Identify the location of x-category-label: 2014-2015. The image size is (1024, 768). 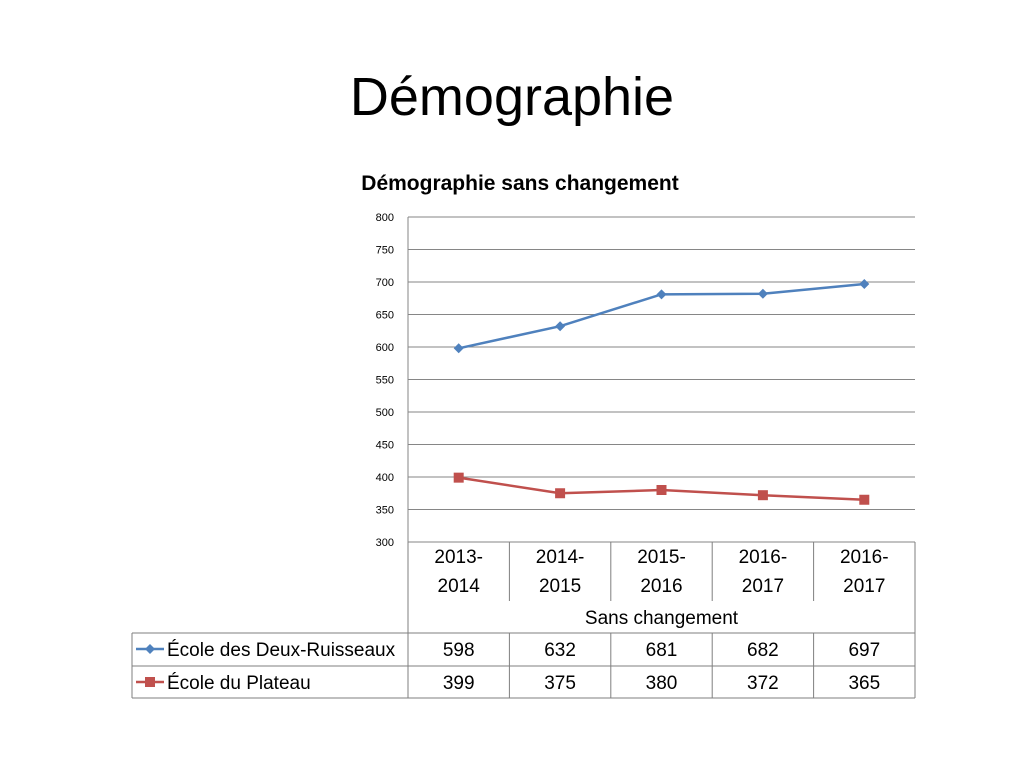
(560, 572).